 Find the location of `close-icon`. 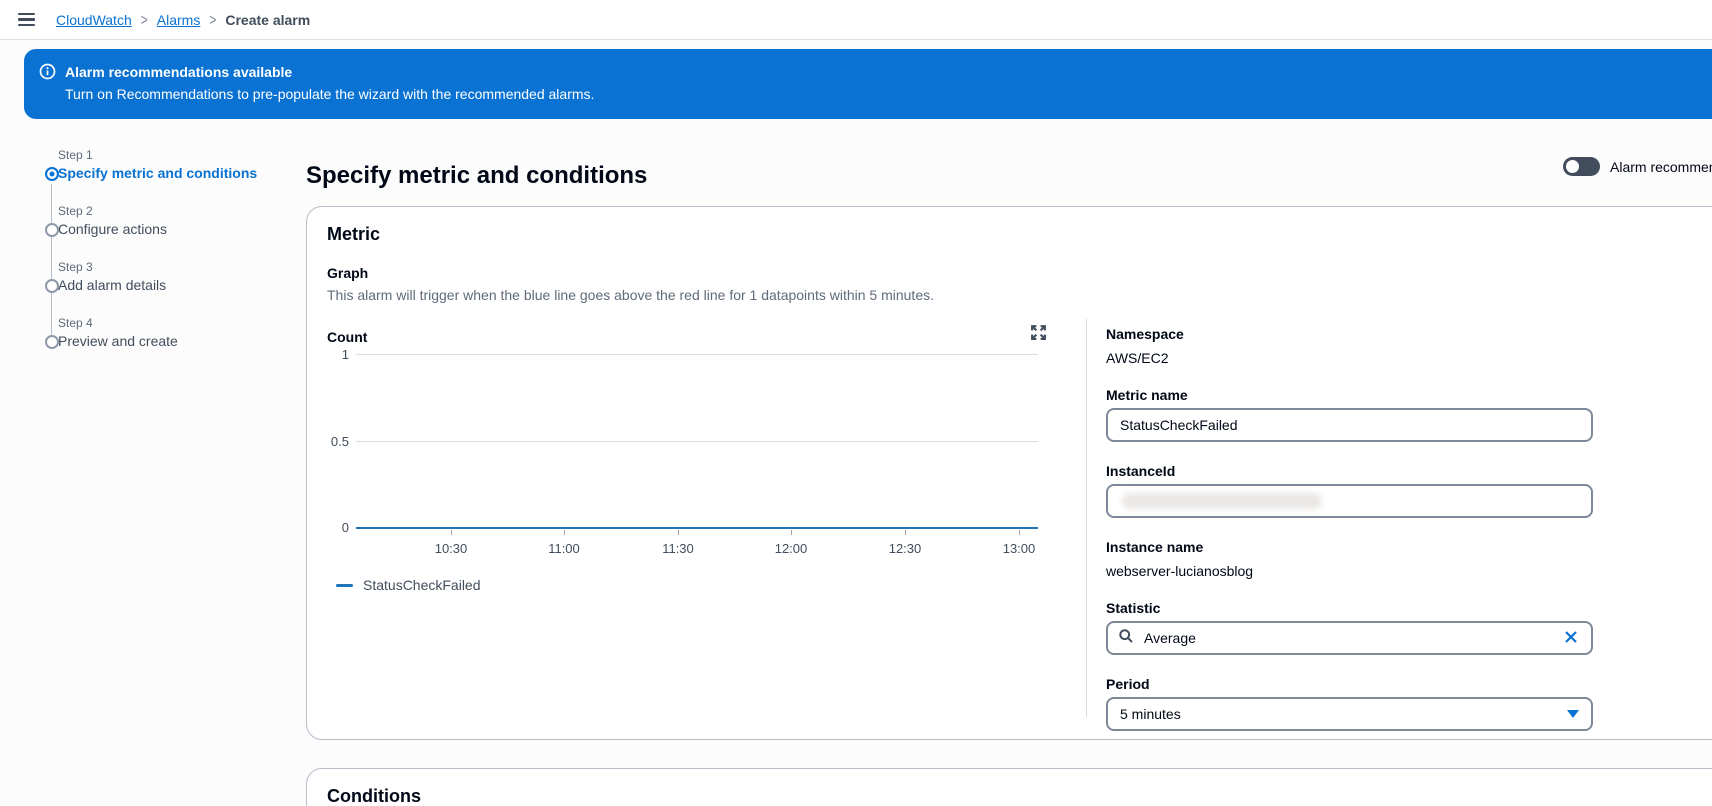

close-icon is located at coordinates (1571, 638).